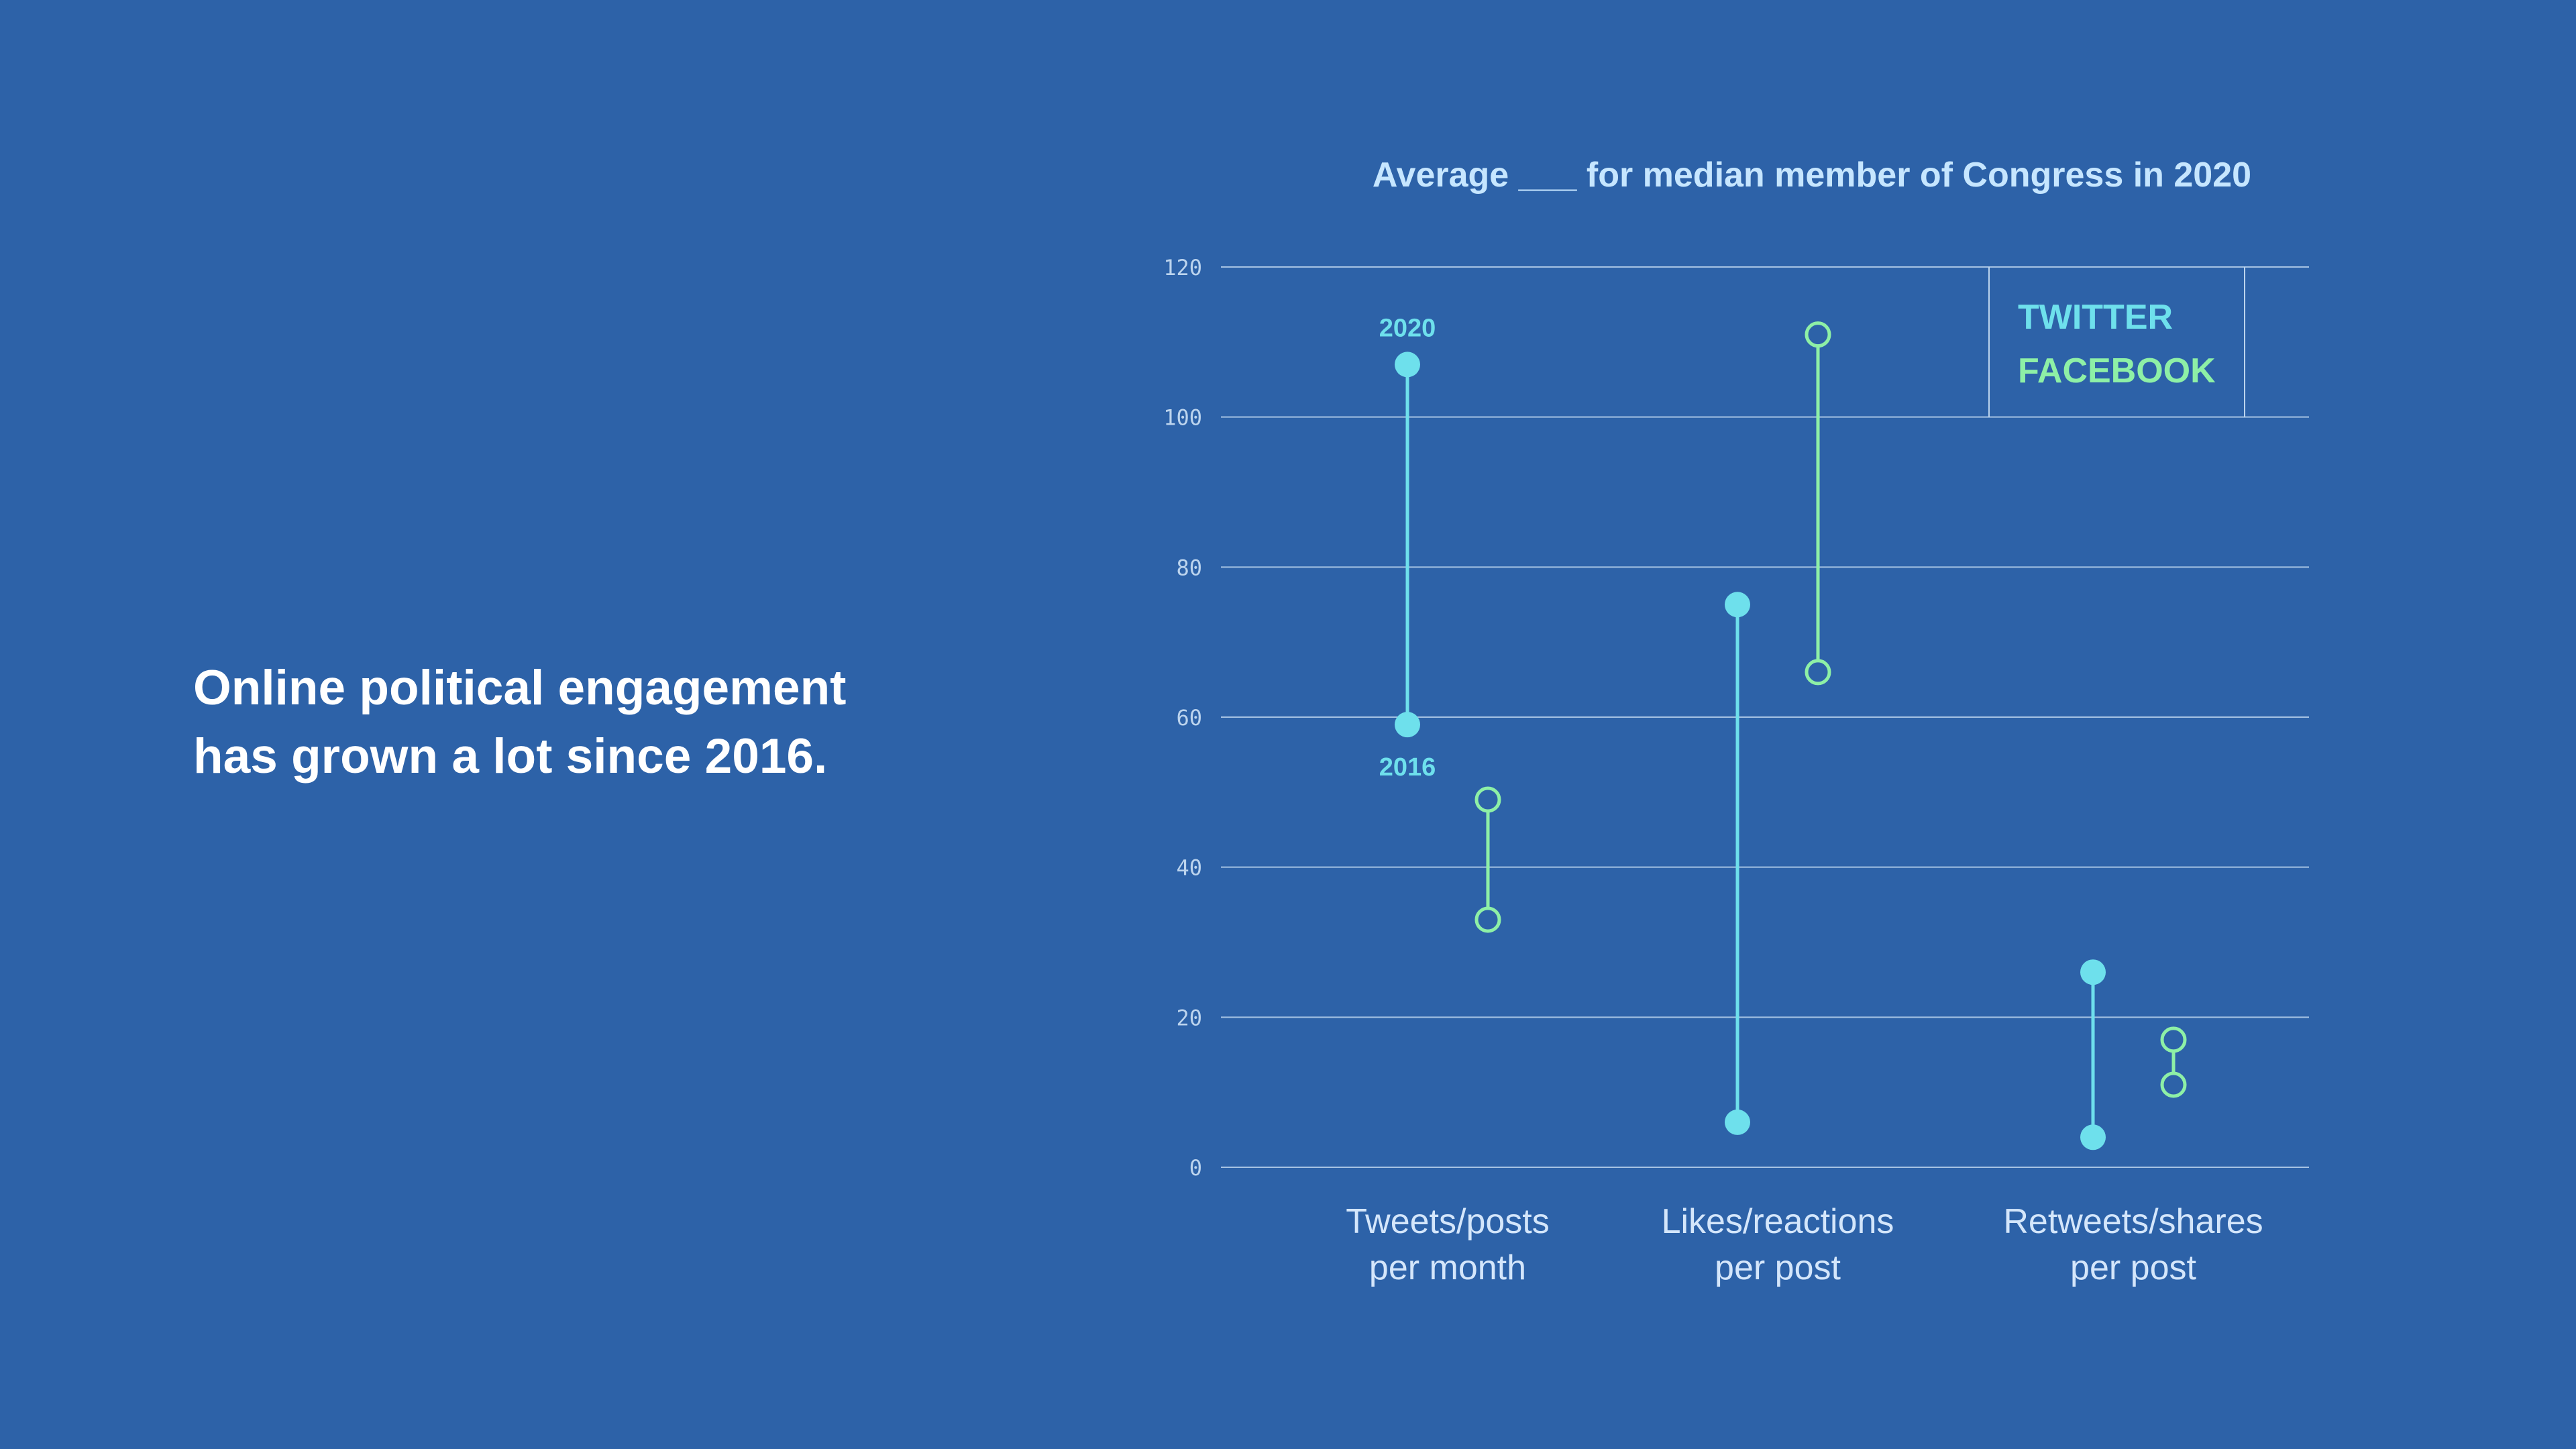 The width and height of the screenshot is (2576, 1449). I want to click on headline-line-1: Online political engagement, so click(520, 688).